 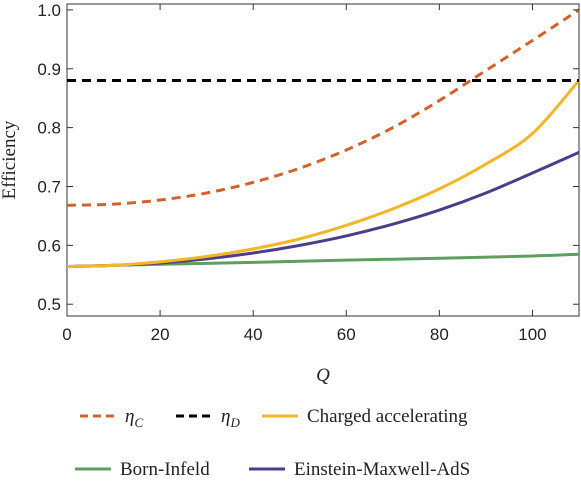 I want to click on x-tick-label: 60, so click(x=346, y=334).